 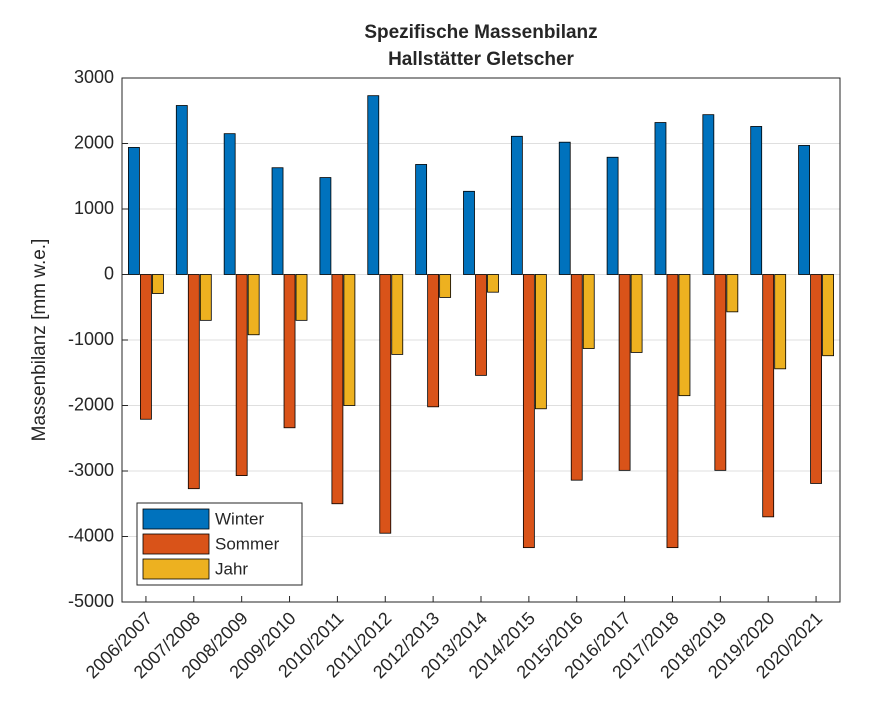 I want to click on legend-label: Winter, so click(x=239, y=518).